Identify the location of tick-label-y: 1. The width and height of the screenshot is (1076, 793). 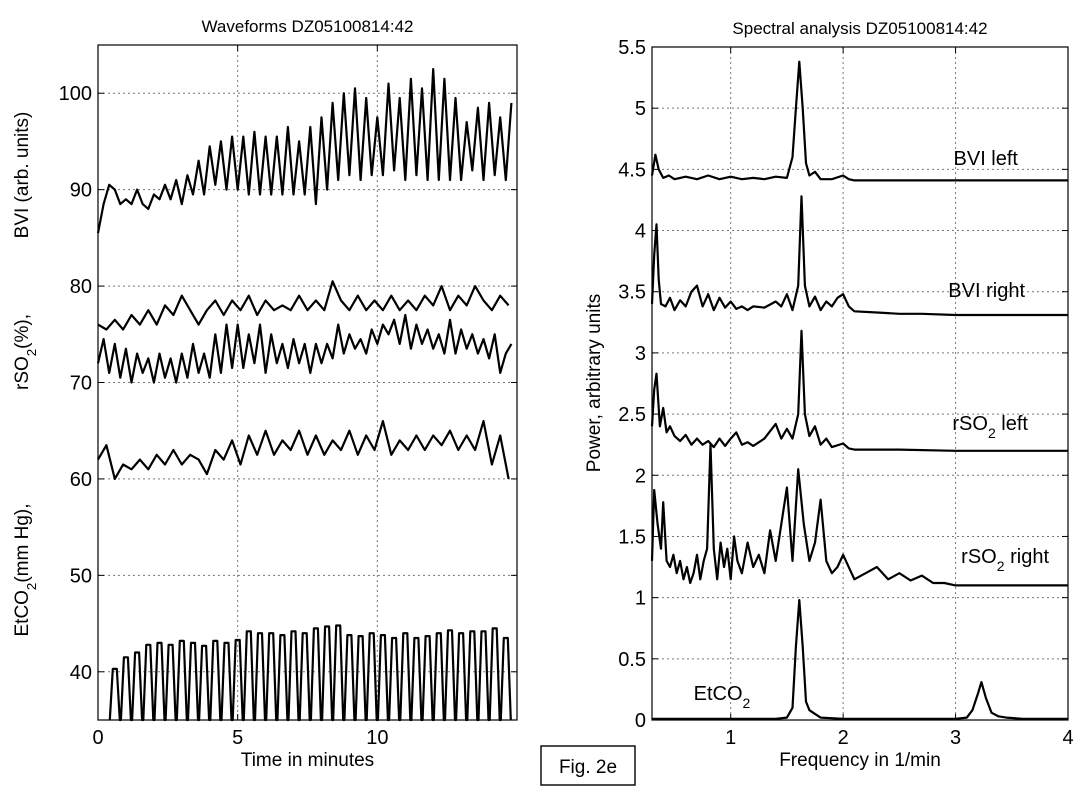
(640, 599).